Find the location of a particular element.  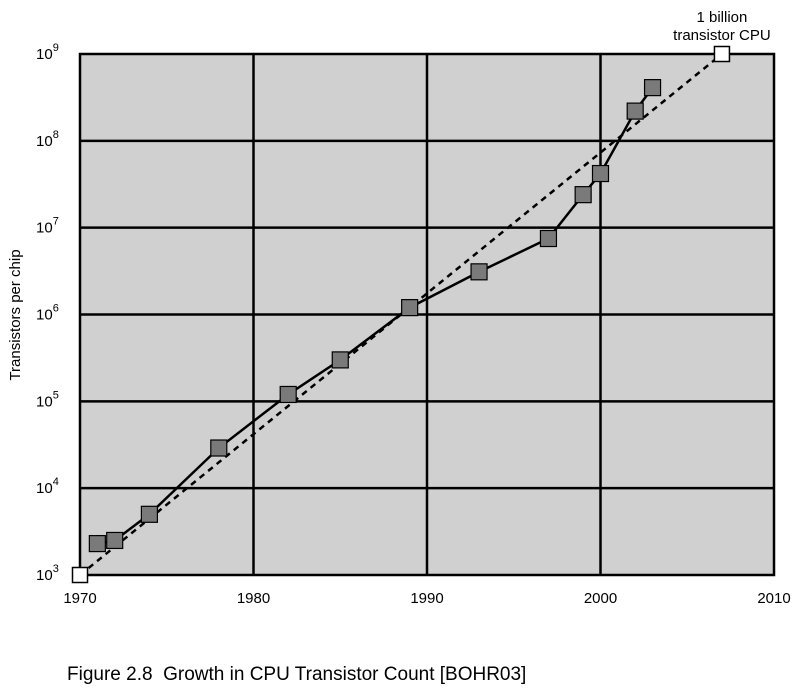

y-tick-label: 10⁵ is located at coordinates (47, 399).